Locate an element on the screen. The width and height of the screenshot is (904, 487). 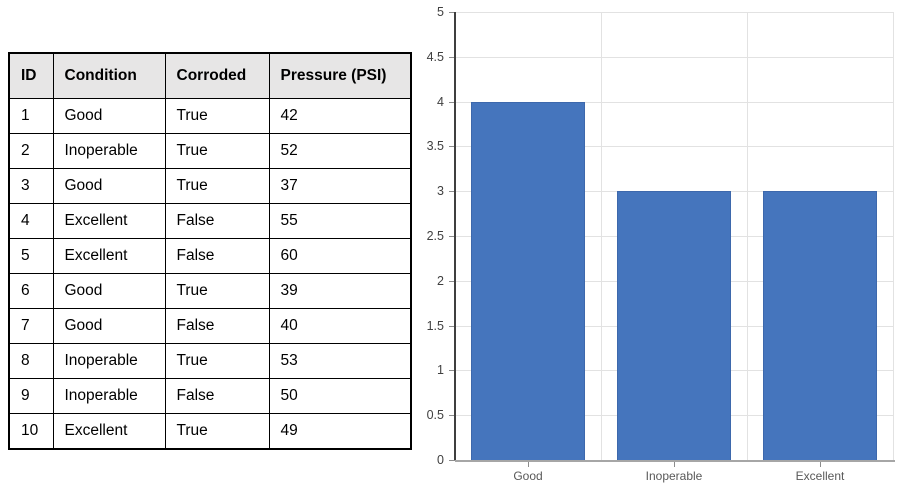
table-row: 7 Good False 40 is located at coordinates (210, 326).